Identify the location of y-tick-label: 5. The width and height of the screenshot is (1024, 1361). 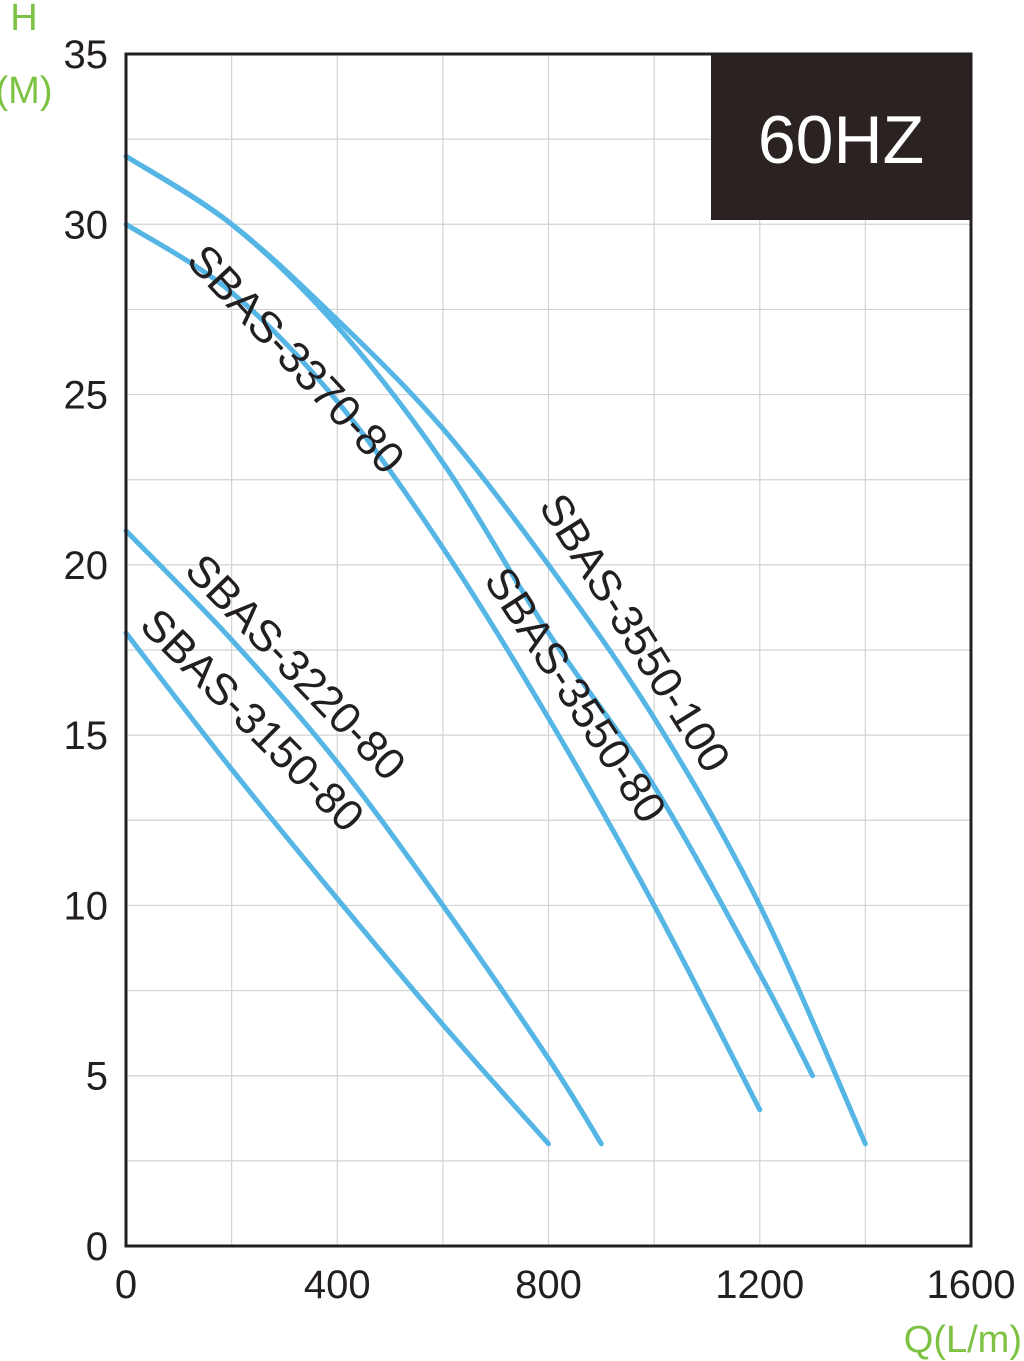
(97, 1077).